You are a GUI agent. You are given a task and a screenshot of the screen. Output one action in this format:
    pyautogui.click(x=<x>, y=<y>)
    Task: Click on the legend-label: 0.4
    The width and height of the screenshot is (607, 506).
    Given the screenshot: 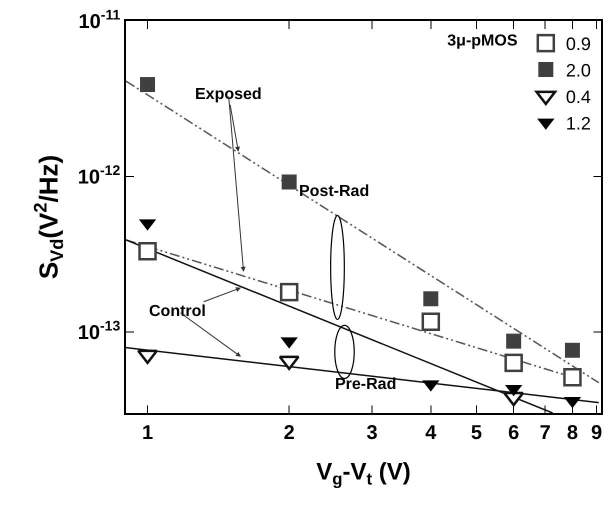 What is the action you would take?
    pyautogui.click(x=578, y=96)
    